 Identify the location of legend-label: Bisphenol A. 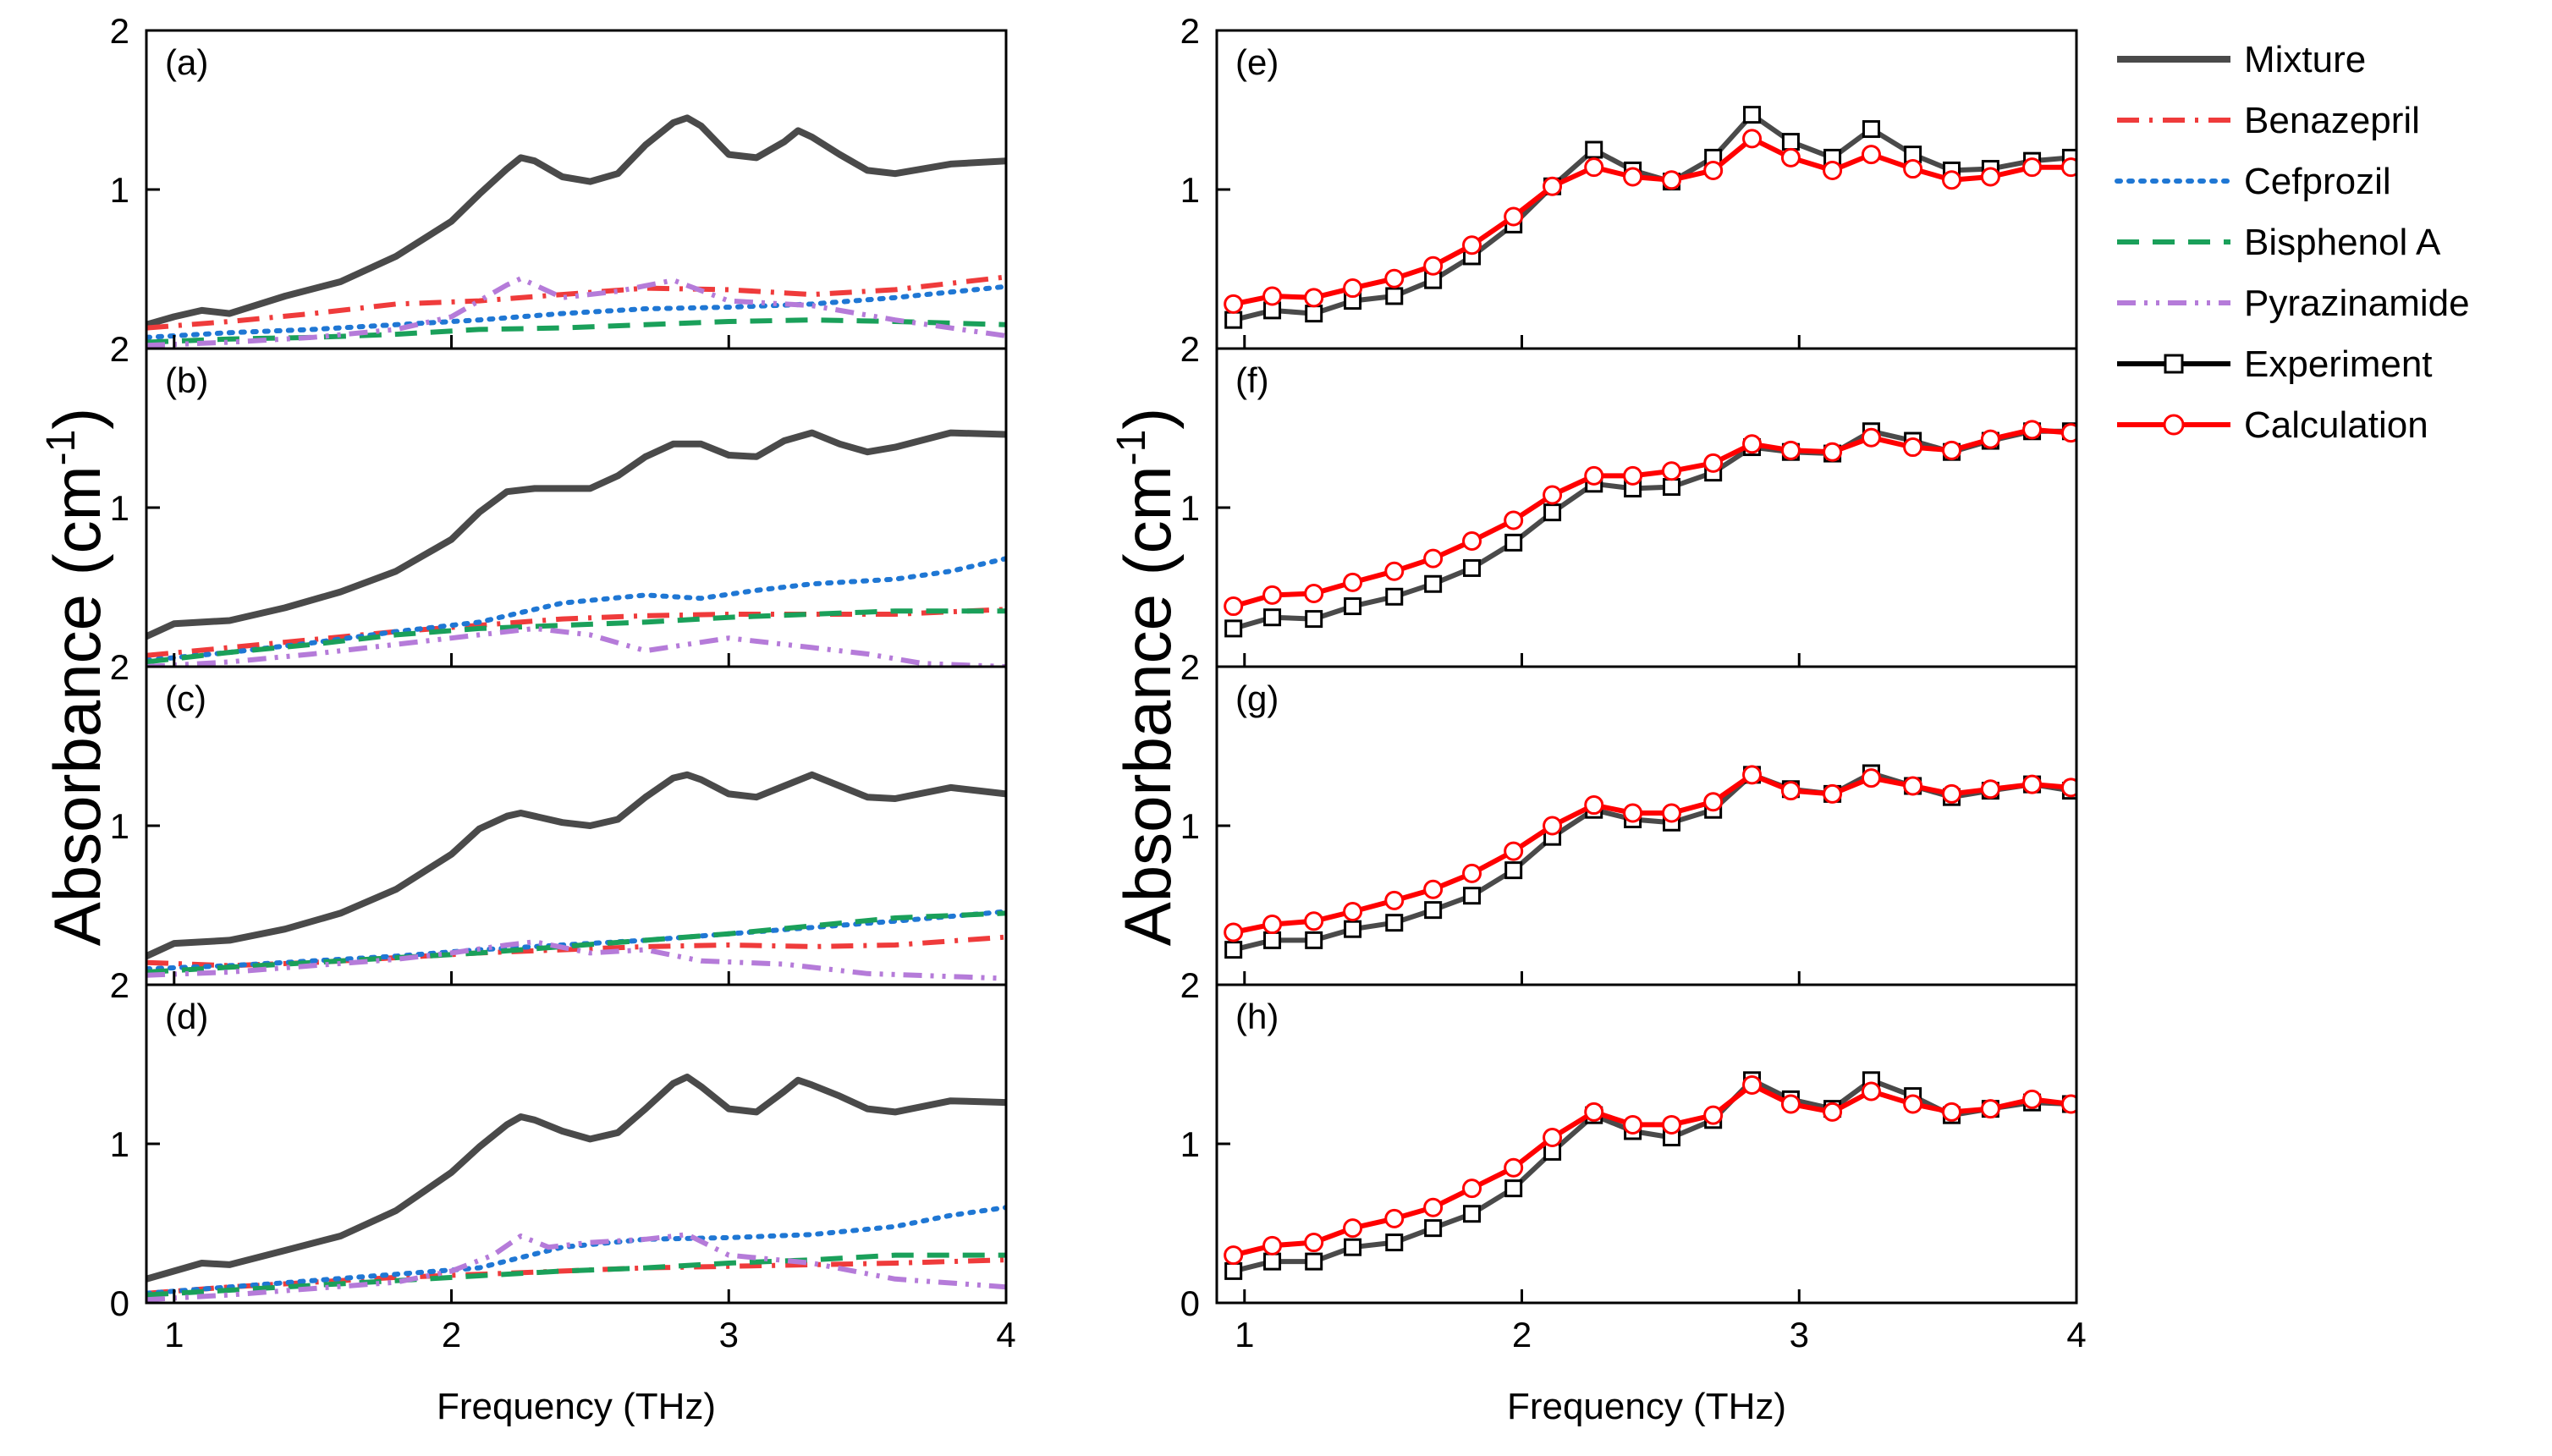
(2342, 243).